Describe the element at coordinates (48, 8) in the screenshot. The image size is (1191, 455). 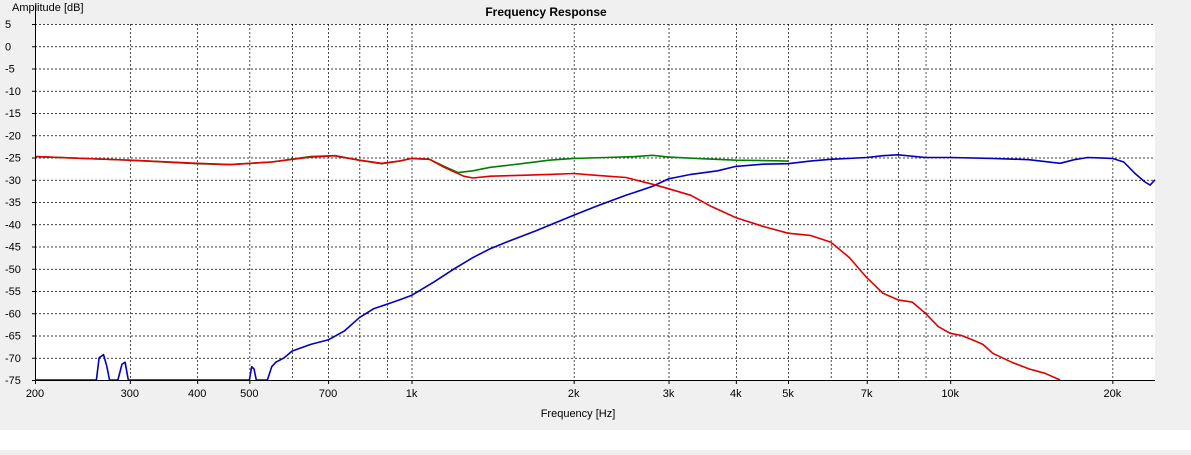
I see `y-axis-label: Amplitude [dB]` at that location.